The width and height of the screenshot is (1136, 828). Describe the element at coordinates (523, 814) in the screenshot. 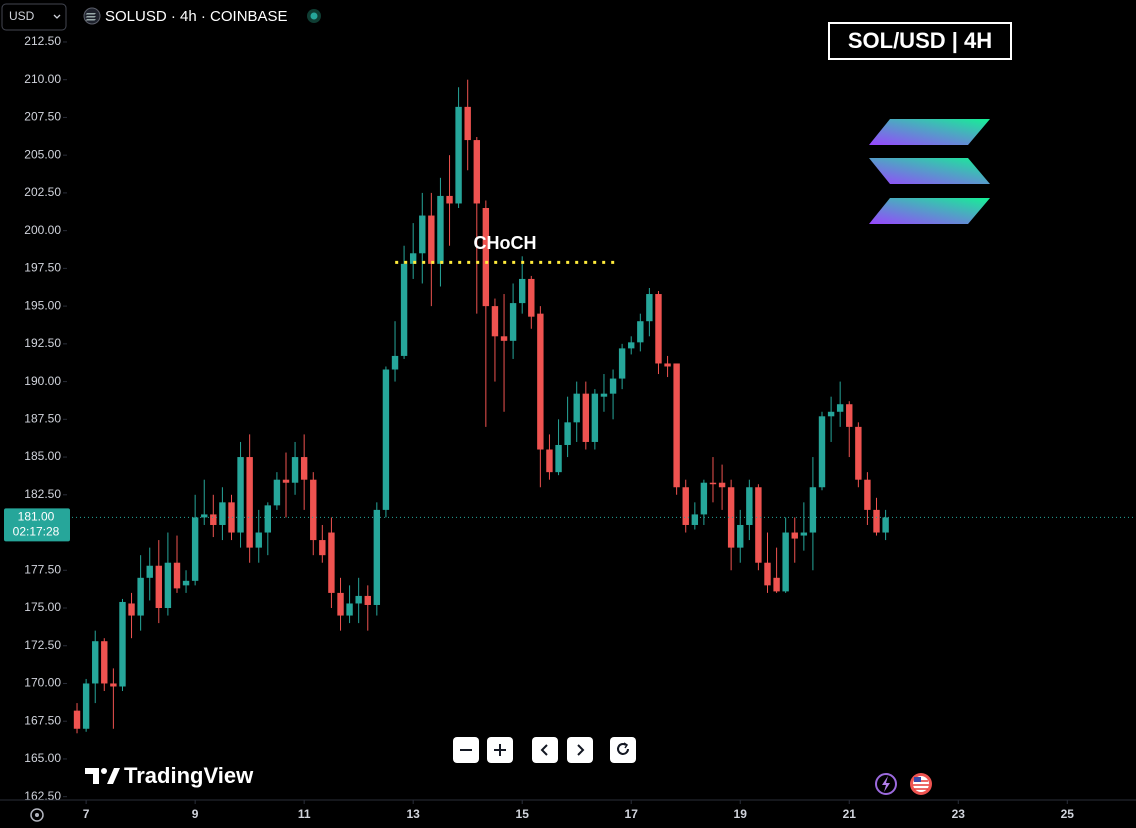

I see `x-tick-label: 15` at that location.